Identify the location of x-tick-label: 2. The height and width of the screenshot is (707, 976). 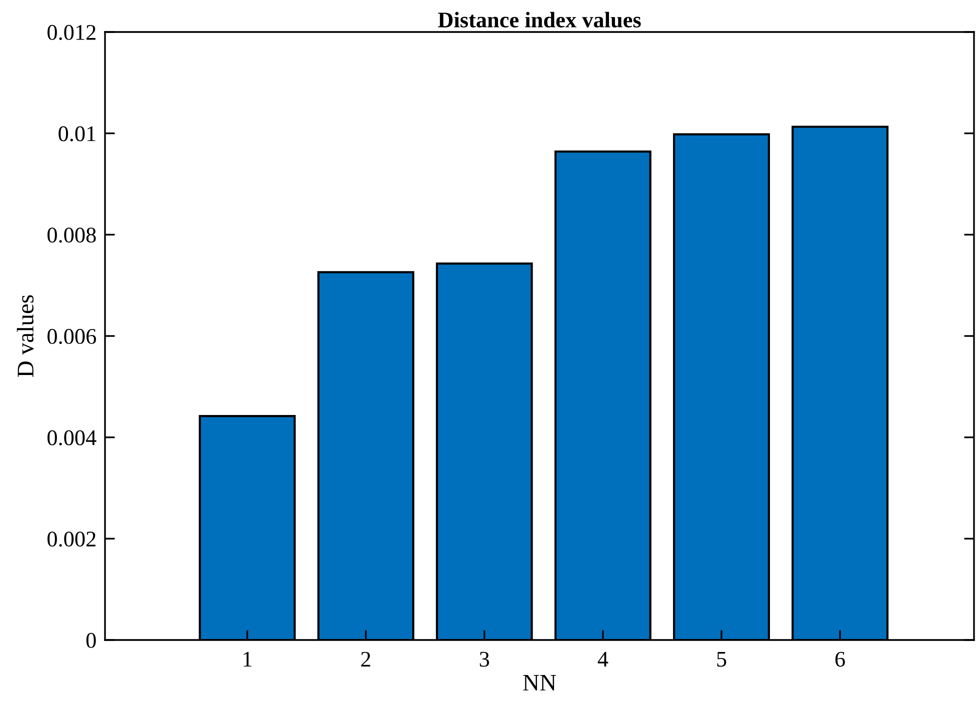
(365, 659).